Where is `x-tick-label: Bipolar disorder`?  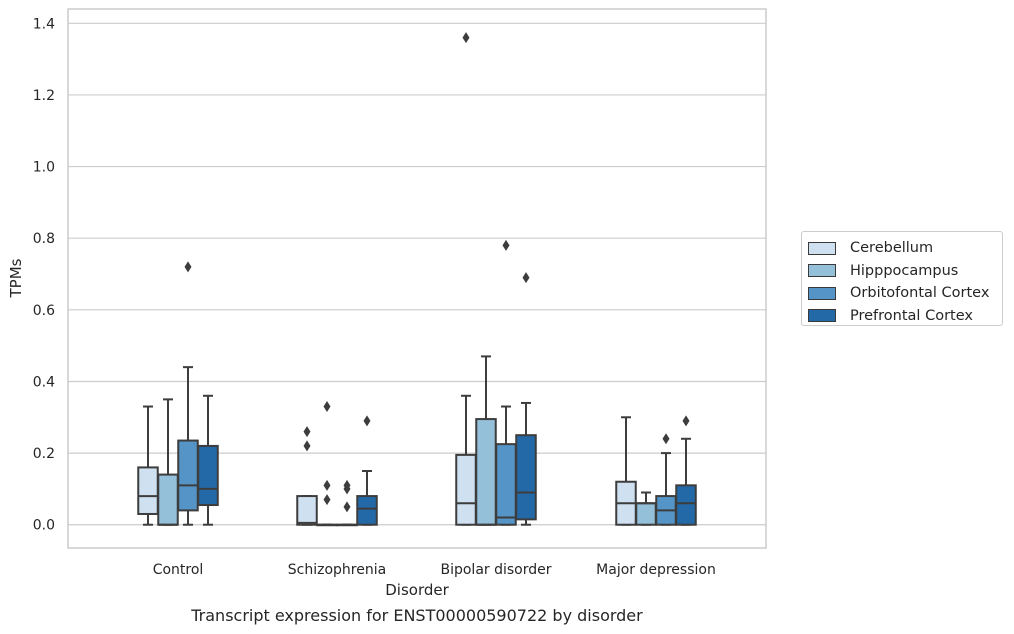
x-tick-label: Bipolar disorder is located at coordinates (495, 570).